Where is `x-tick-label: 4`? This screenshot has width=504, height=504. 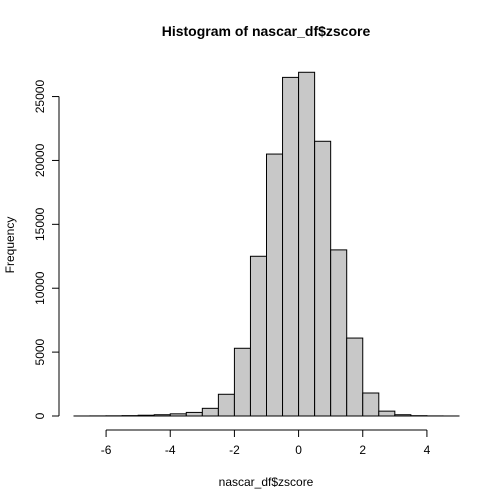
x-tick-label: 4 is located at coordinates (427, 450).